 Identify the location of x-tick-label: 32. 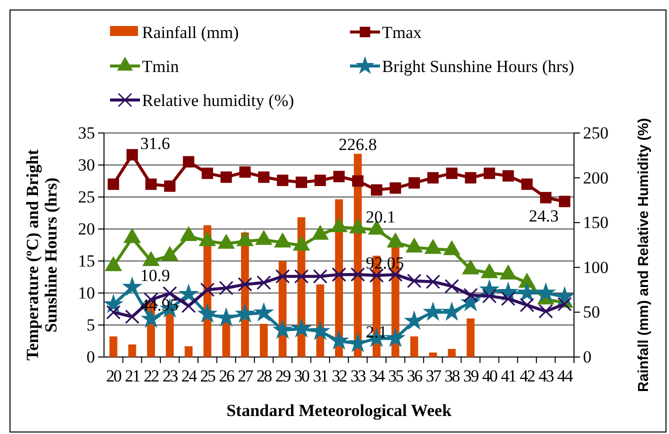
(339, 376).